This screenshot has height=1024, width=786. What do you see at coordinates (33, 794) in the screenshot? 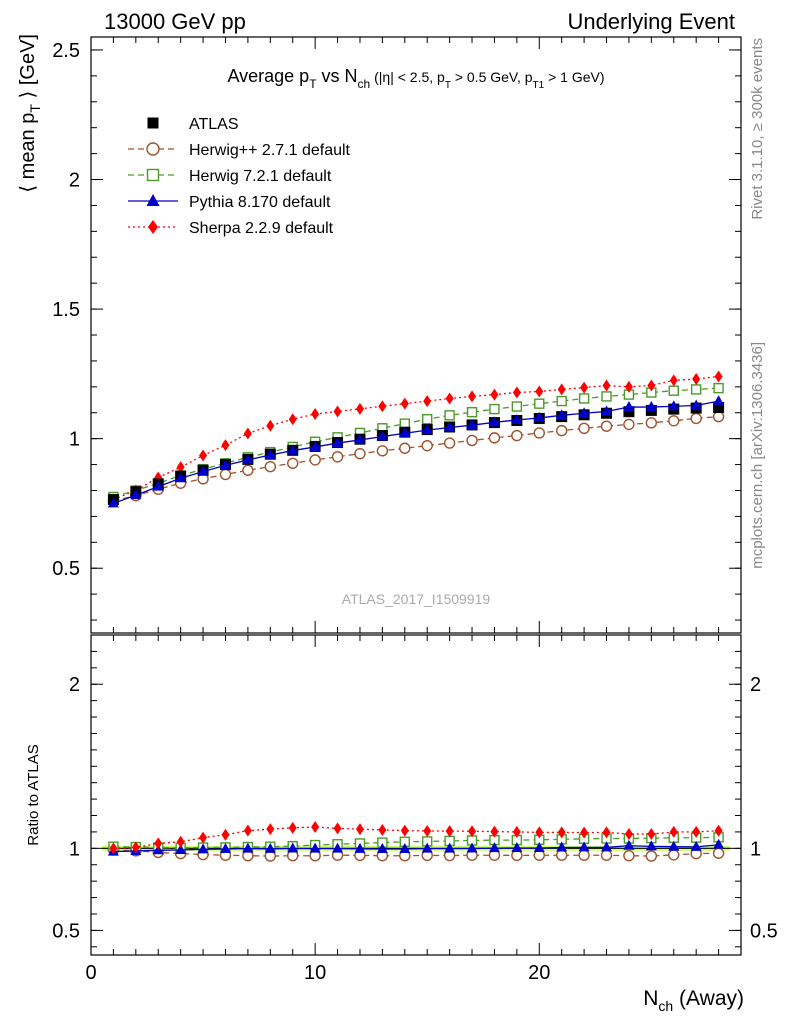
I see `ratio-y-axis-label: Ratio to ATLAS` at bounding box center [33, 794].